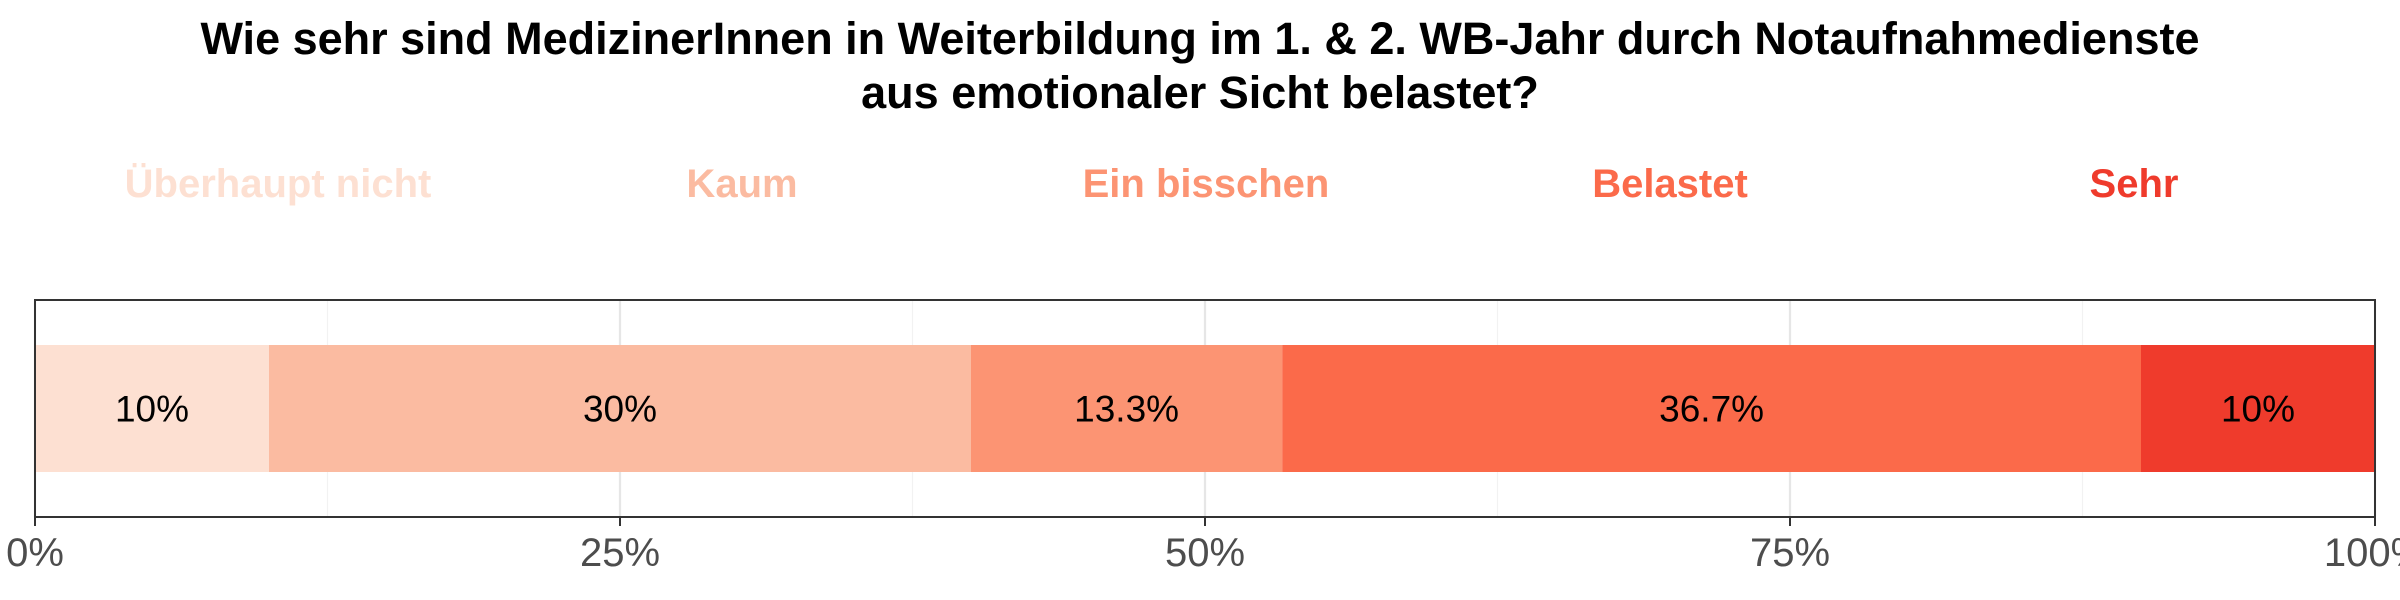  What do you see at coordinates (1206, 184) in the screenshot?
I see `legend-item: Ein bisschen` at bounding box center [1206, 184].